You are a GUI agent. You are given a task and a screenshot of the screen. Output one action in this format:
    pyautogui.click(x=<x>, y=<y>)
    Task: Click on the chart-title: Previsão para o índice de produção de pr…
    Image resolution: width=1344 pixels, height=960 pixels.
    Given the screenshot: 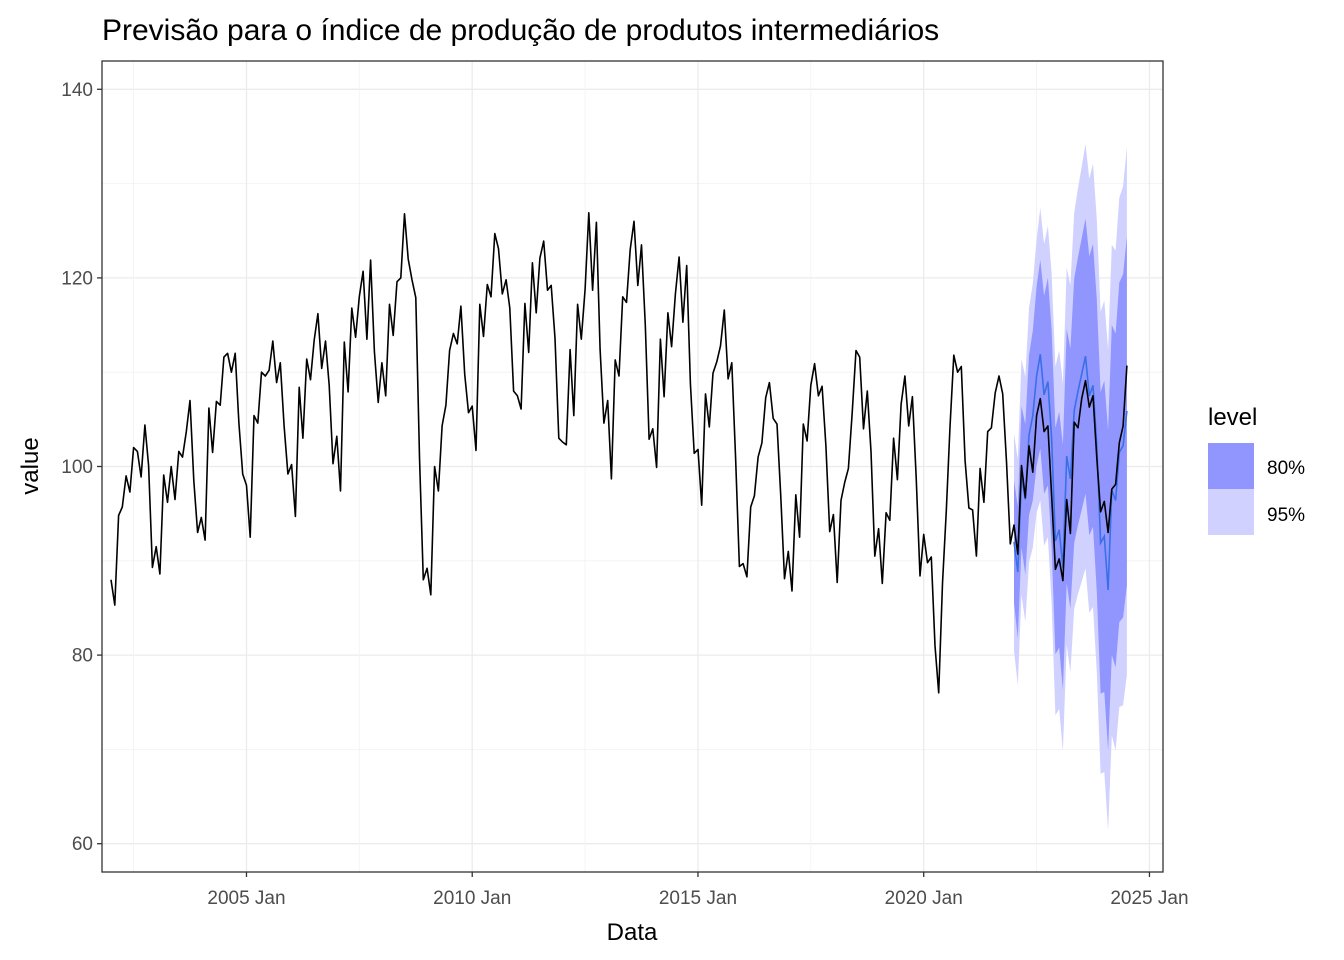 What is the action you would take?
    pyautogui.click(x=520, y=30)
    